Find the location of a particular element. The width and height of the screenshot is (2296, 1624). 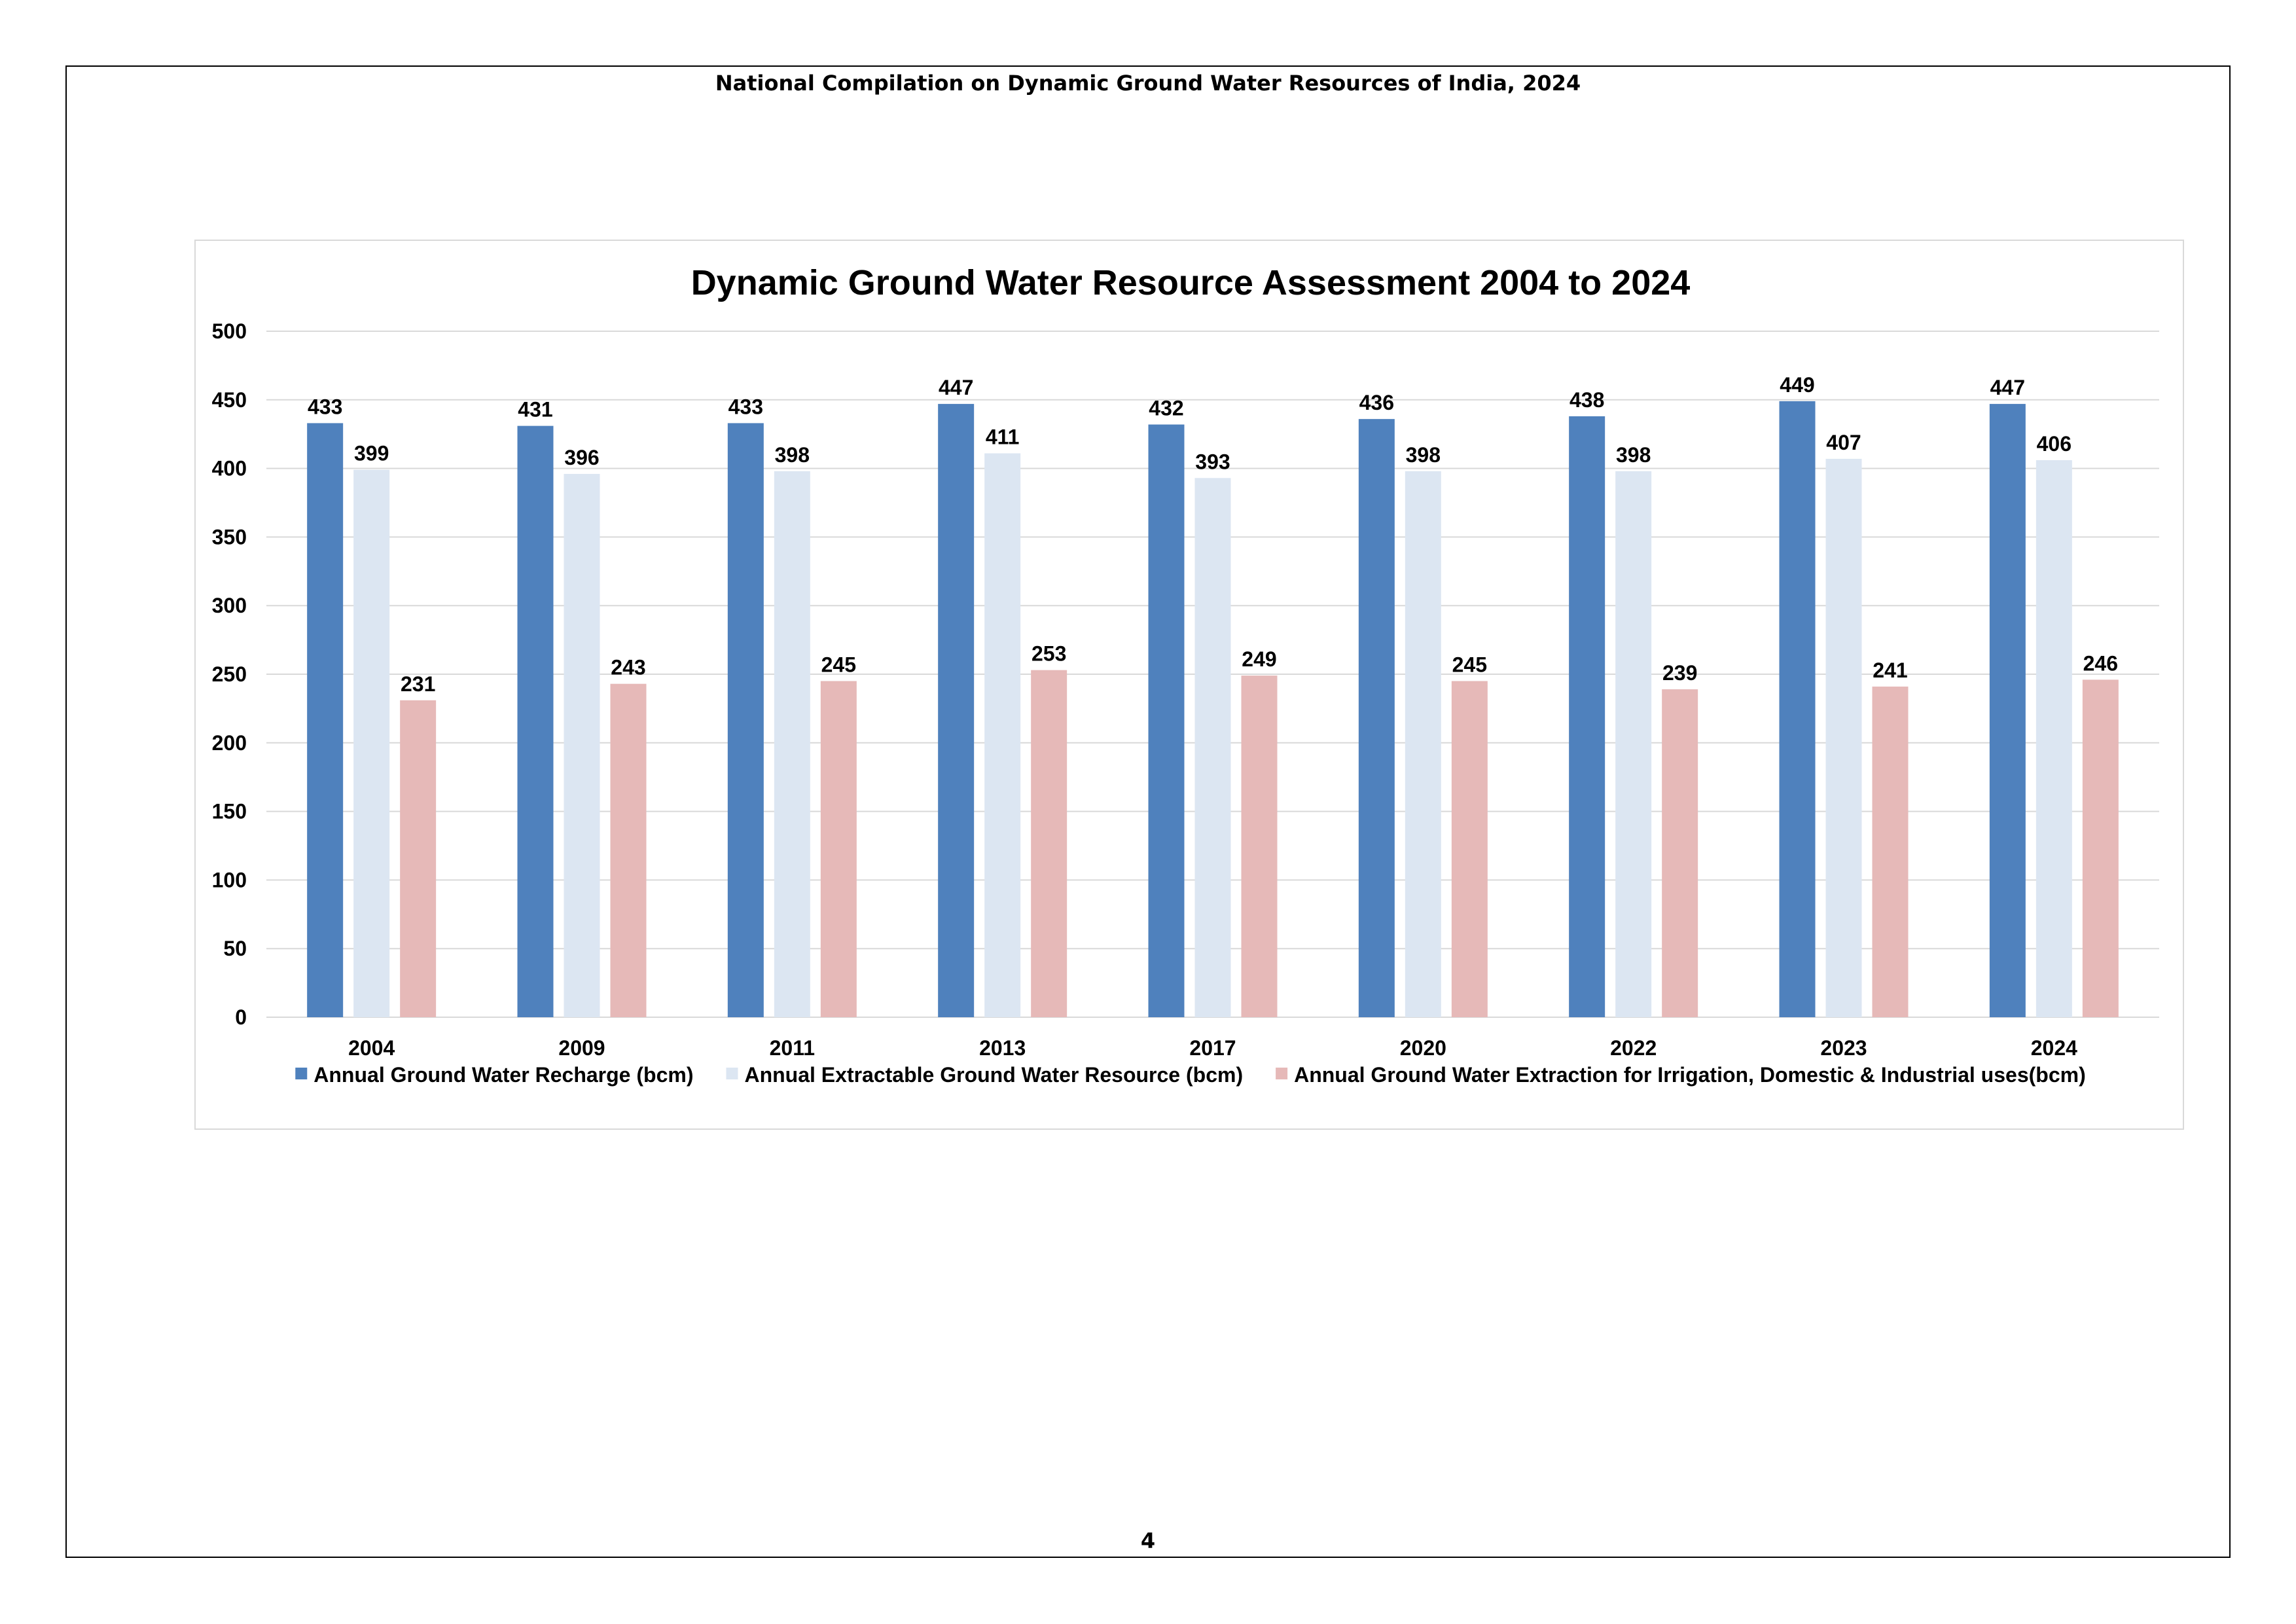

data-label: 407 is located at coordinates (1843, 442).